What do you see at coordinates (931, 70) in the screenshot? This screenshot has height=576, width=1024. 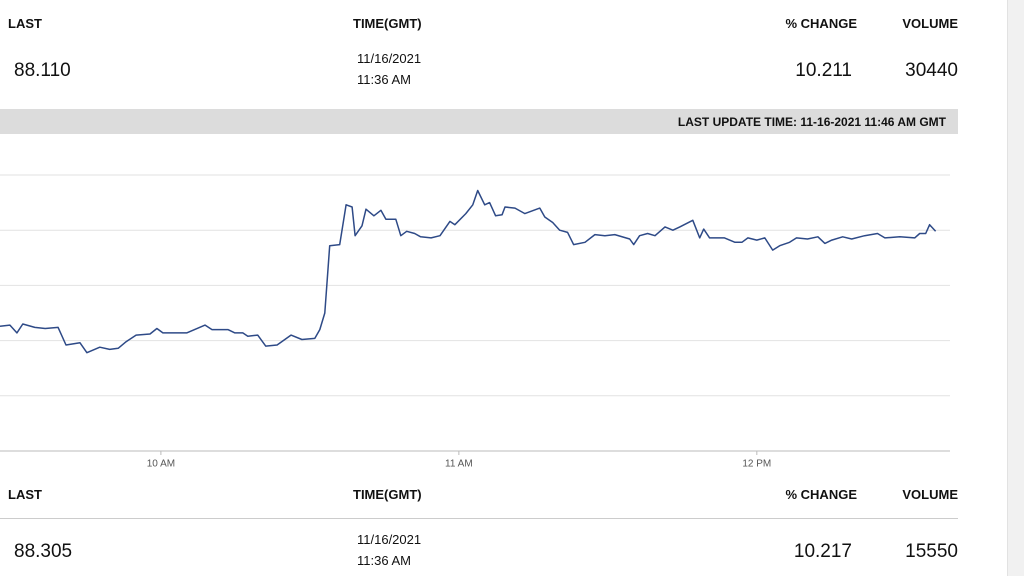 I see `volume-value: 30440` at bounding box center [931, 70].